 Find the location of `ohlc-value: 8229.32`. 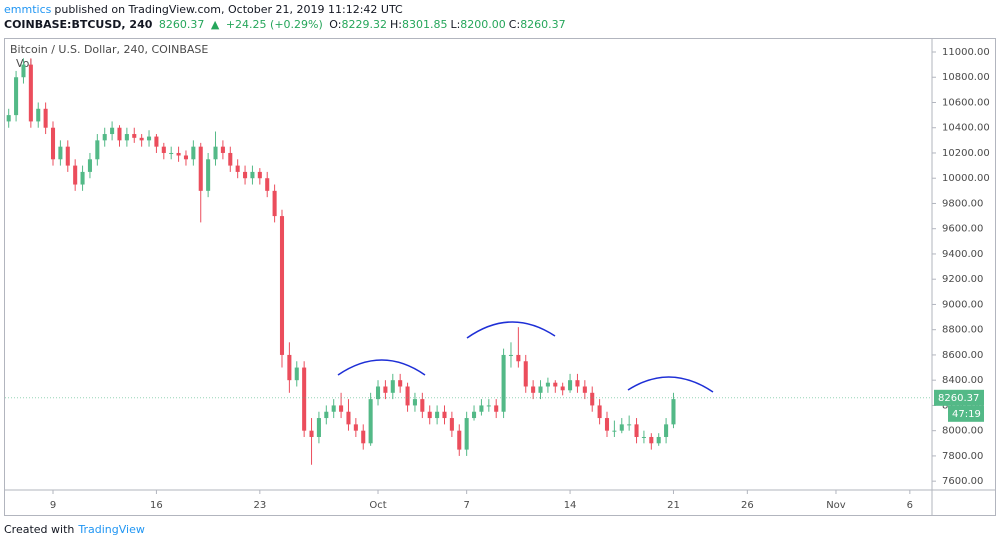

ohlc-value: 8229.32 is located at coordinates (364, 24).